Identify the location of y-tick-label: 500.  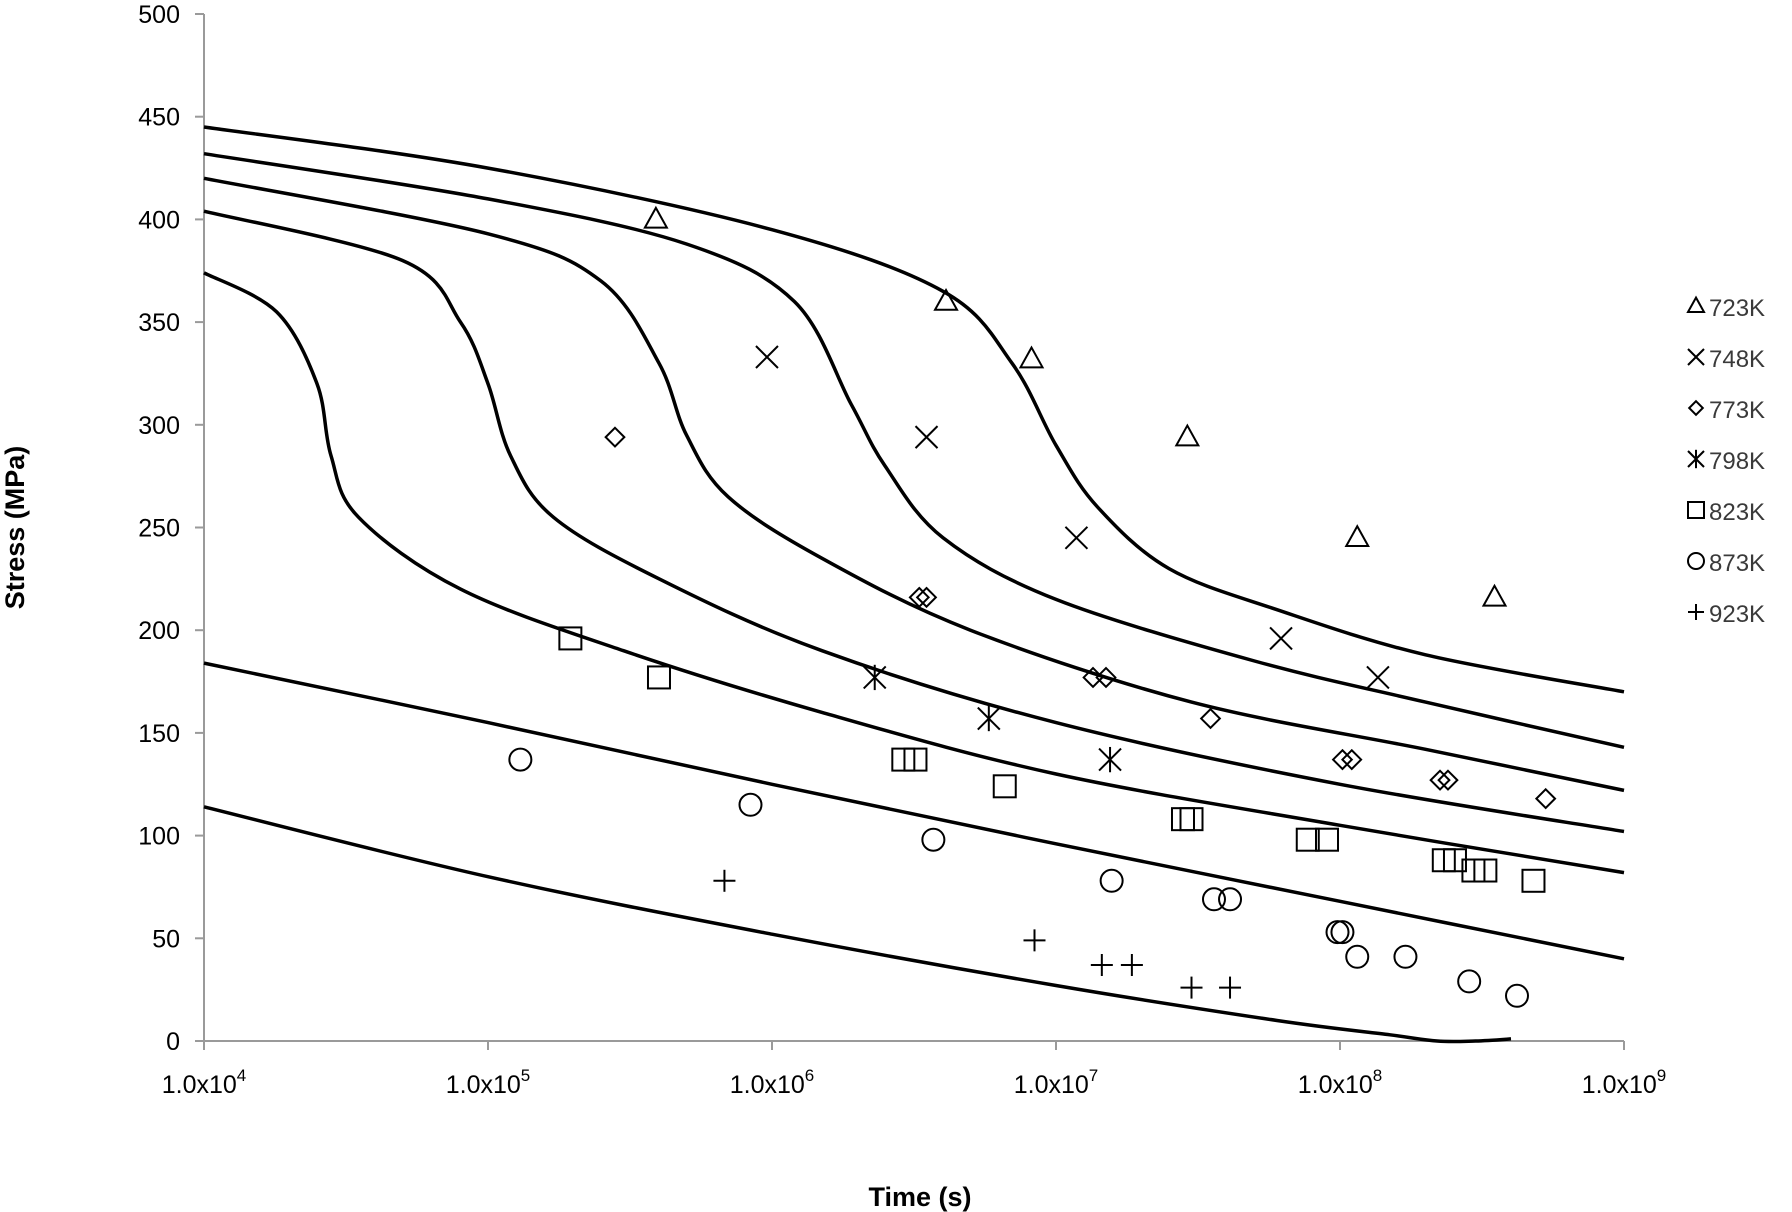
(159, 15).